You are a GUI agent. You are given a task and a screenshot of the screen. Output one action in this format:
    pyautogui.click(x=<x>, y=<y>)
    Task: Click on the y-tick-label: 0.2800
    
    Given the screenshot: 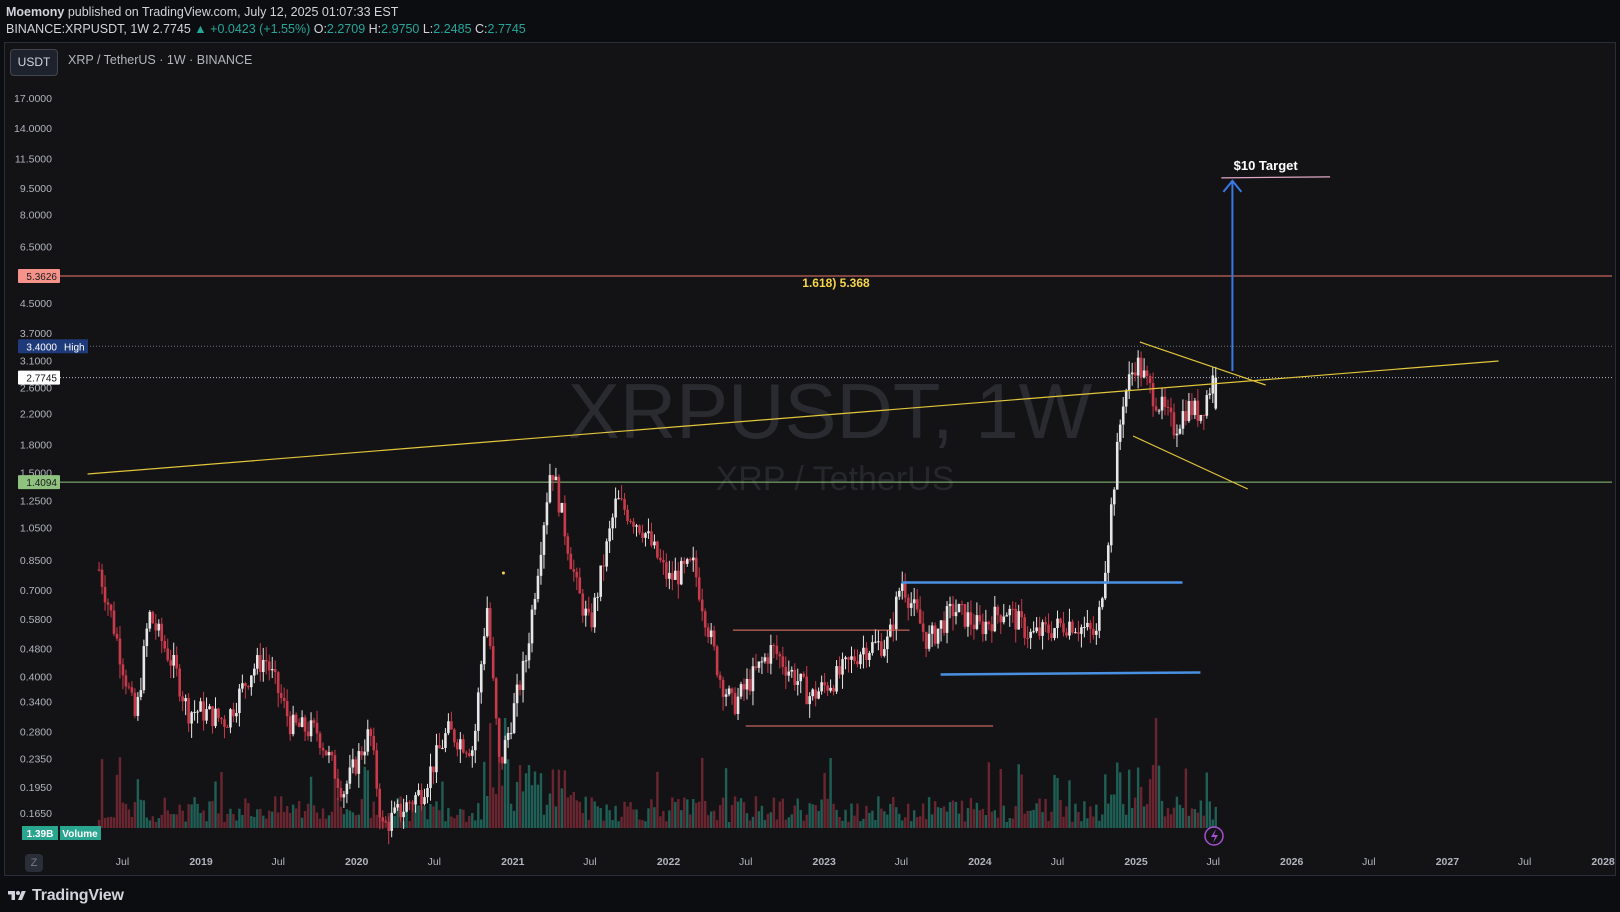 What is the action you would take?
    pyautogui.click(x=36, y=732)
    